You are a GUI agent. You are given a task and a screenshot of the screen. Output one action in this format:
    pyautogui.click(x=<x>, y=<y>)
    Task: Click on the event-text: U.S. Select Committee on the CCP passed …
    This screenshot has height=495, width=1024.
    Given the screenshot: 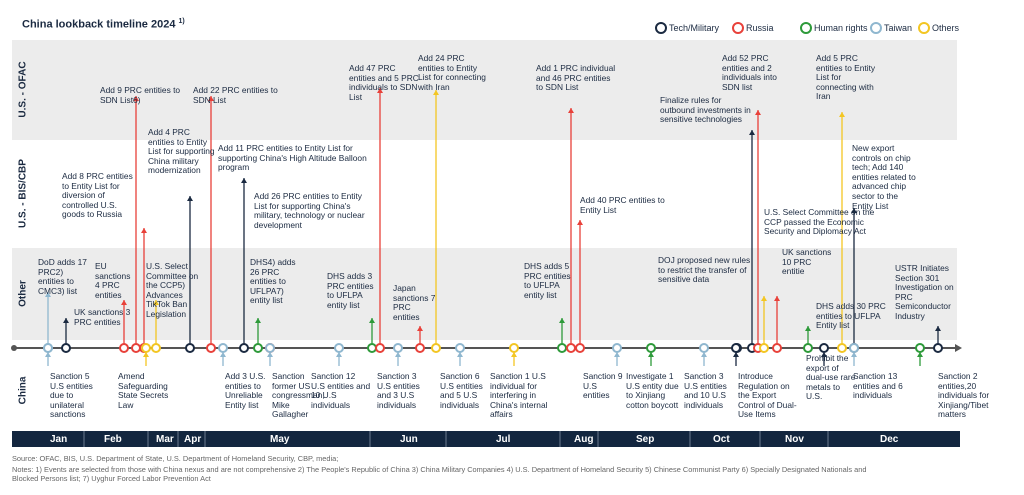 What is the action you would take?
    pyautogui.click(x=819, y=222)
    